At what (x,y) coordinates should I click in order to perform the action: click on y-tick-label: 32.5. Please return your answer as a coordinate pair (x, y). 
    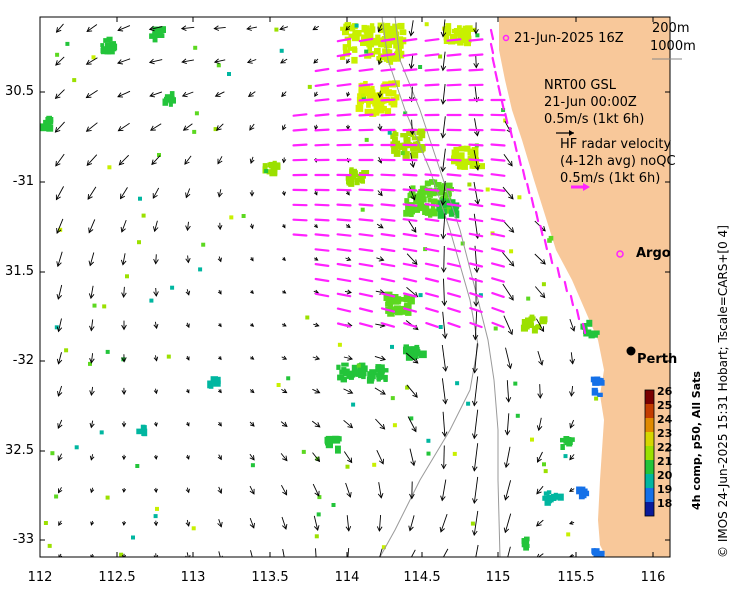
    Looking at the image, I should click on (19, 450).